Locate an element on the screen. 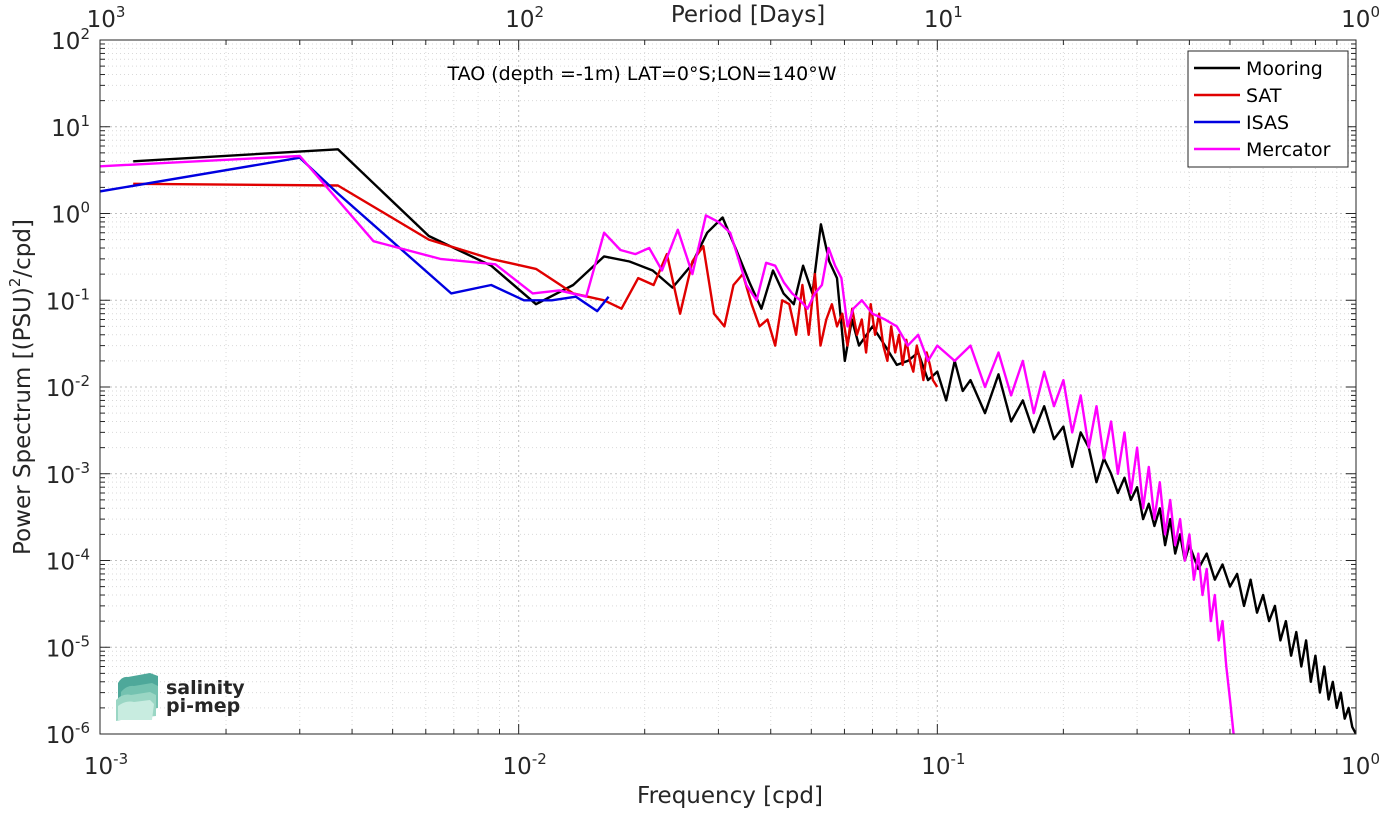 The height and width of the screenshot is (813, 1383). y-tick-label-exponent: 0 is located at coordinates (85, 208).